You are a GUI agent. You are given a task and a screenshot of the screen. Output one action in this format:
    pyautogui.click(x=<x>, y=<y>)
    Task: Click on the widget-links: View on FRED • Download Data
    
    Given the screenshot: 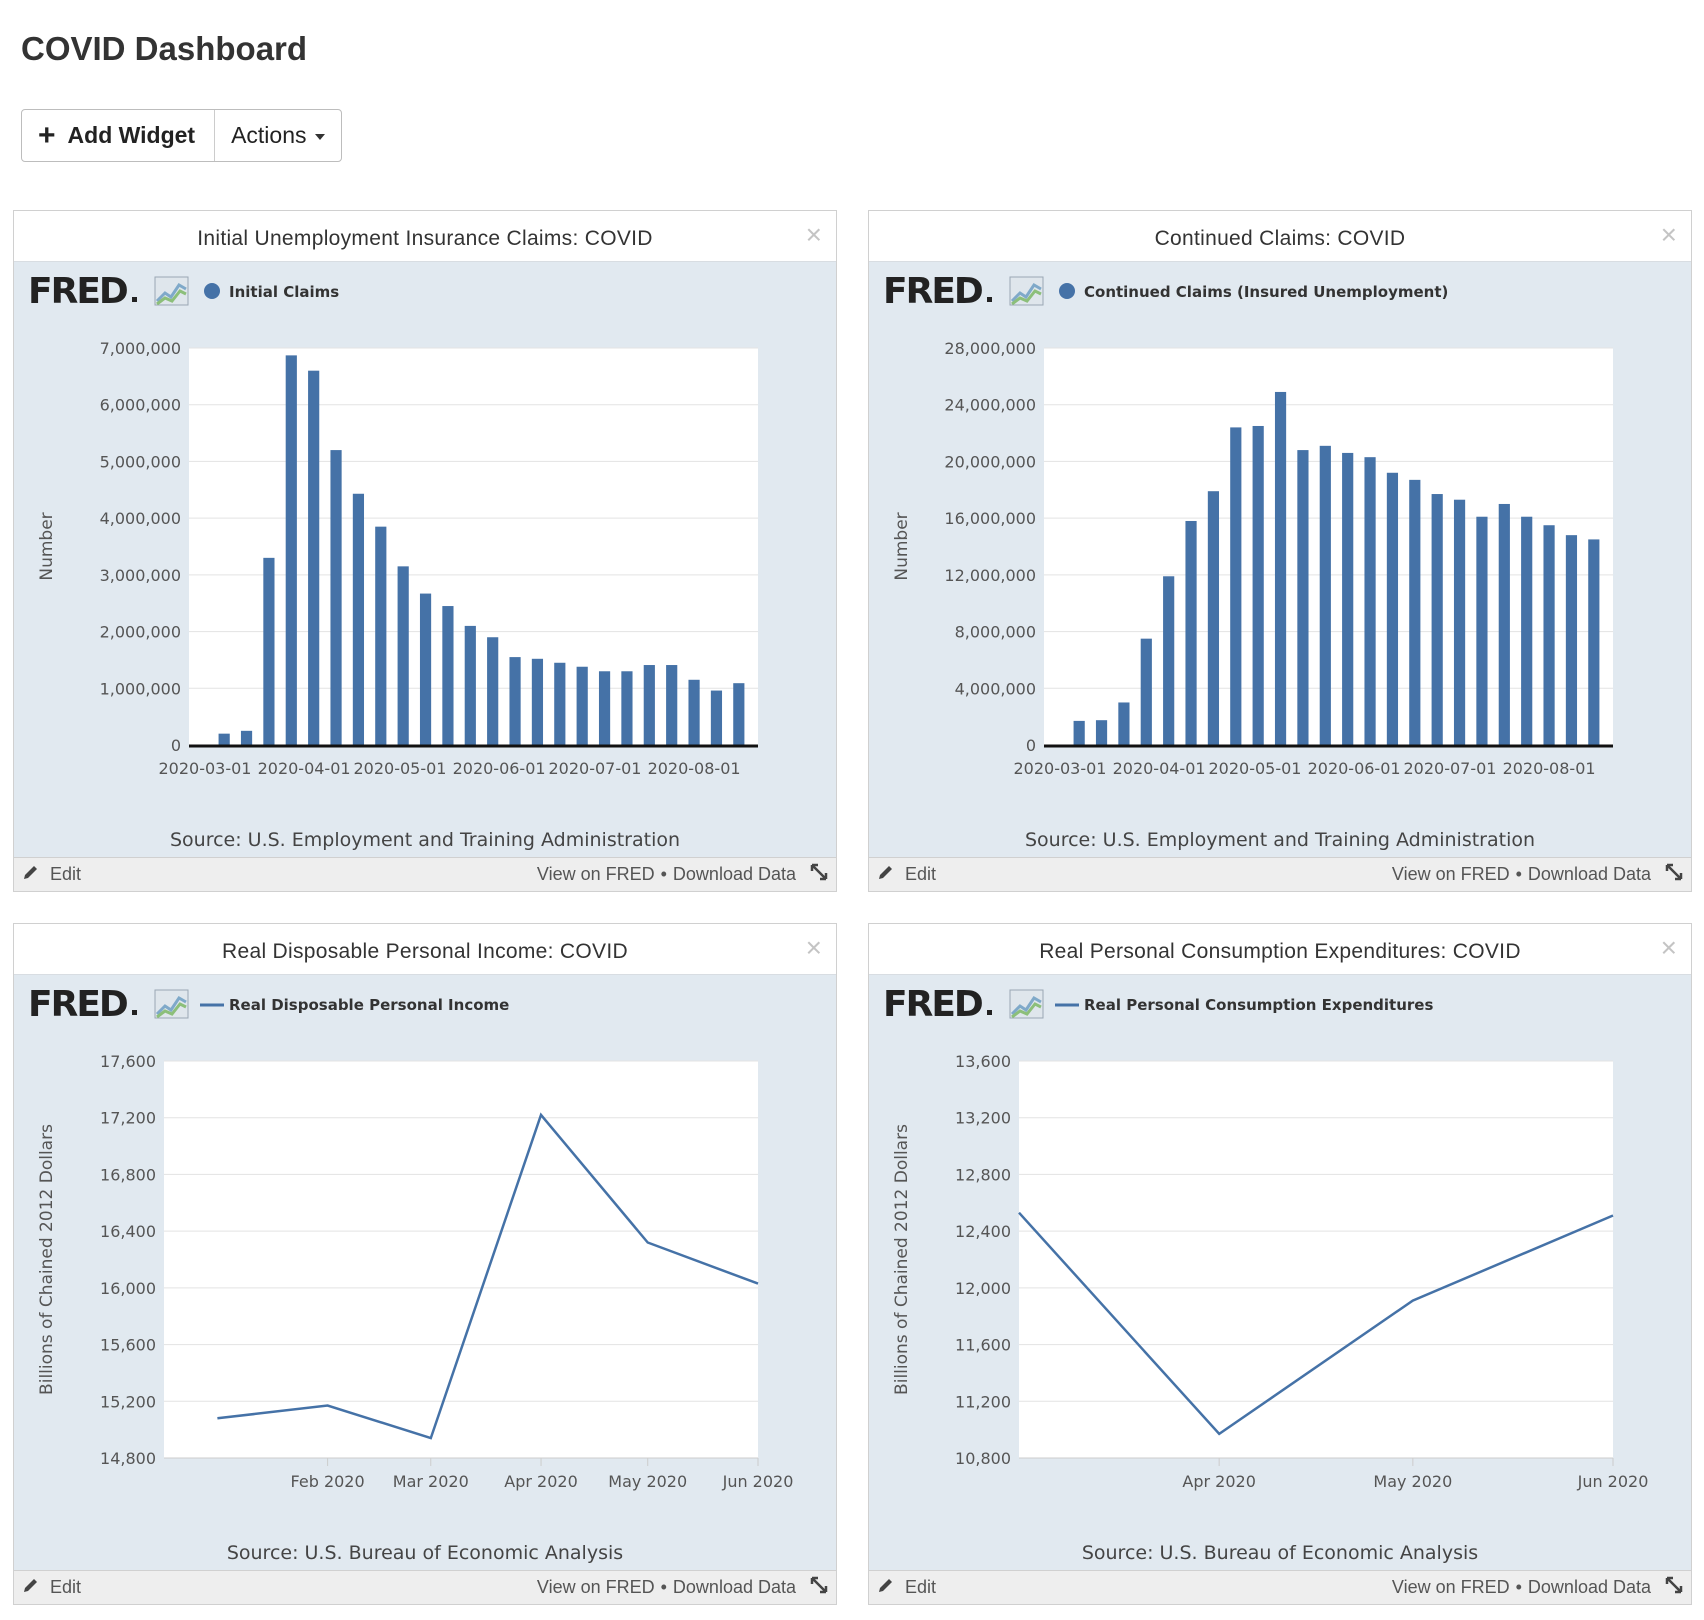 What is the action you would take?
    pyautogui.click(x=682, y=1587)
    